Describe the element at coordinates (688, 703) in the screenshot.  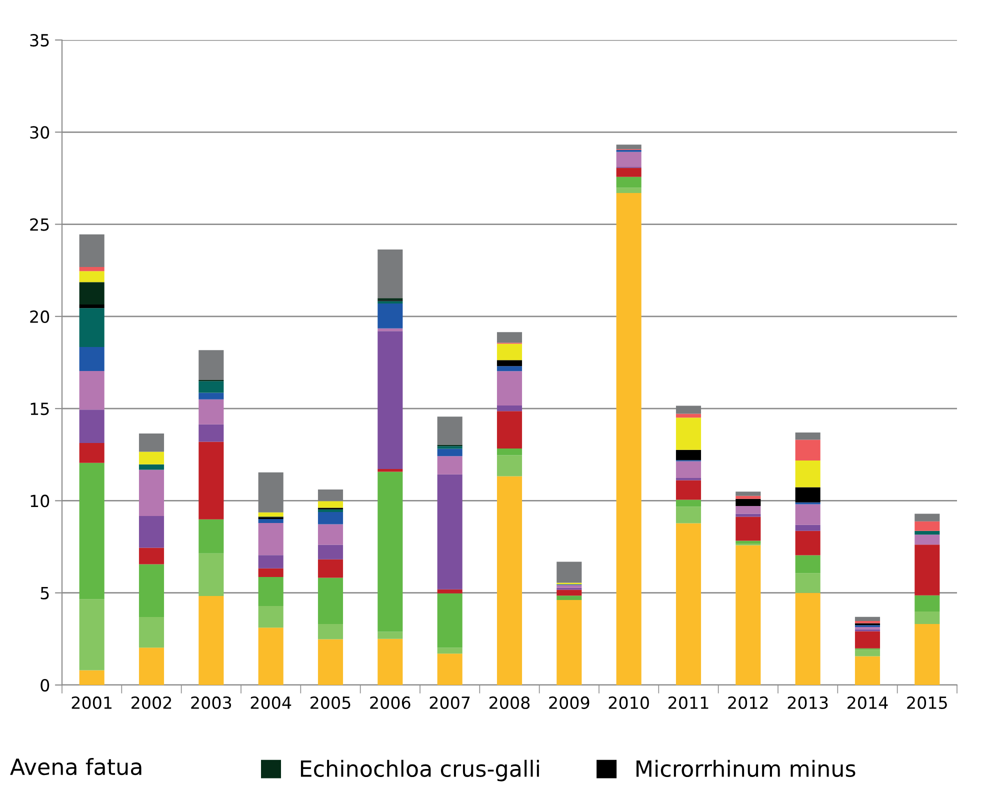
I see `x-tick-label: 2011` at that location.